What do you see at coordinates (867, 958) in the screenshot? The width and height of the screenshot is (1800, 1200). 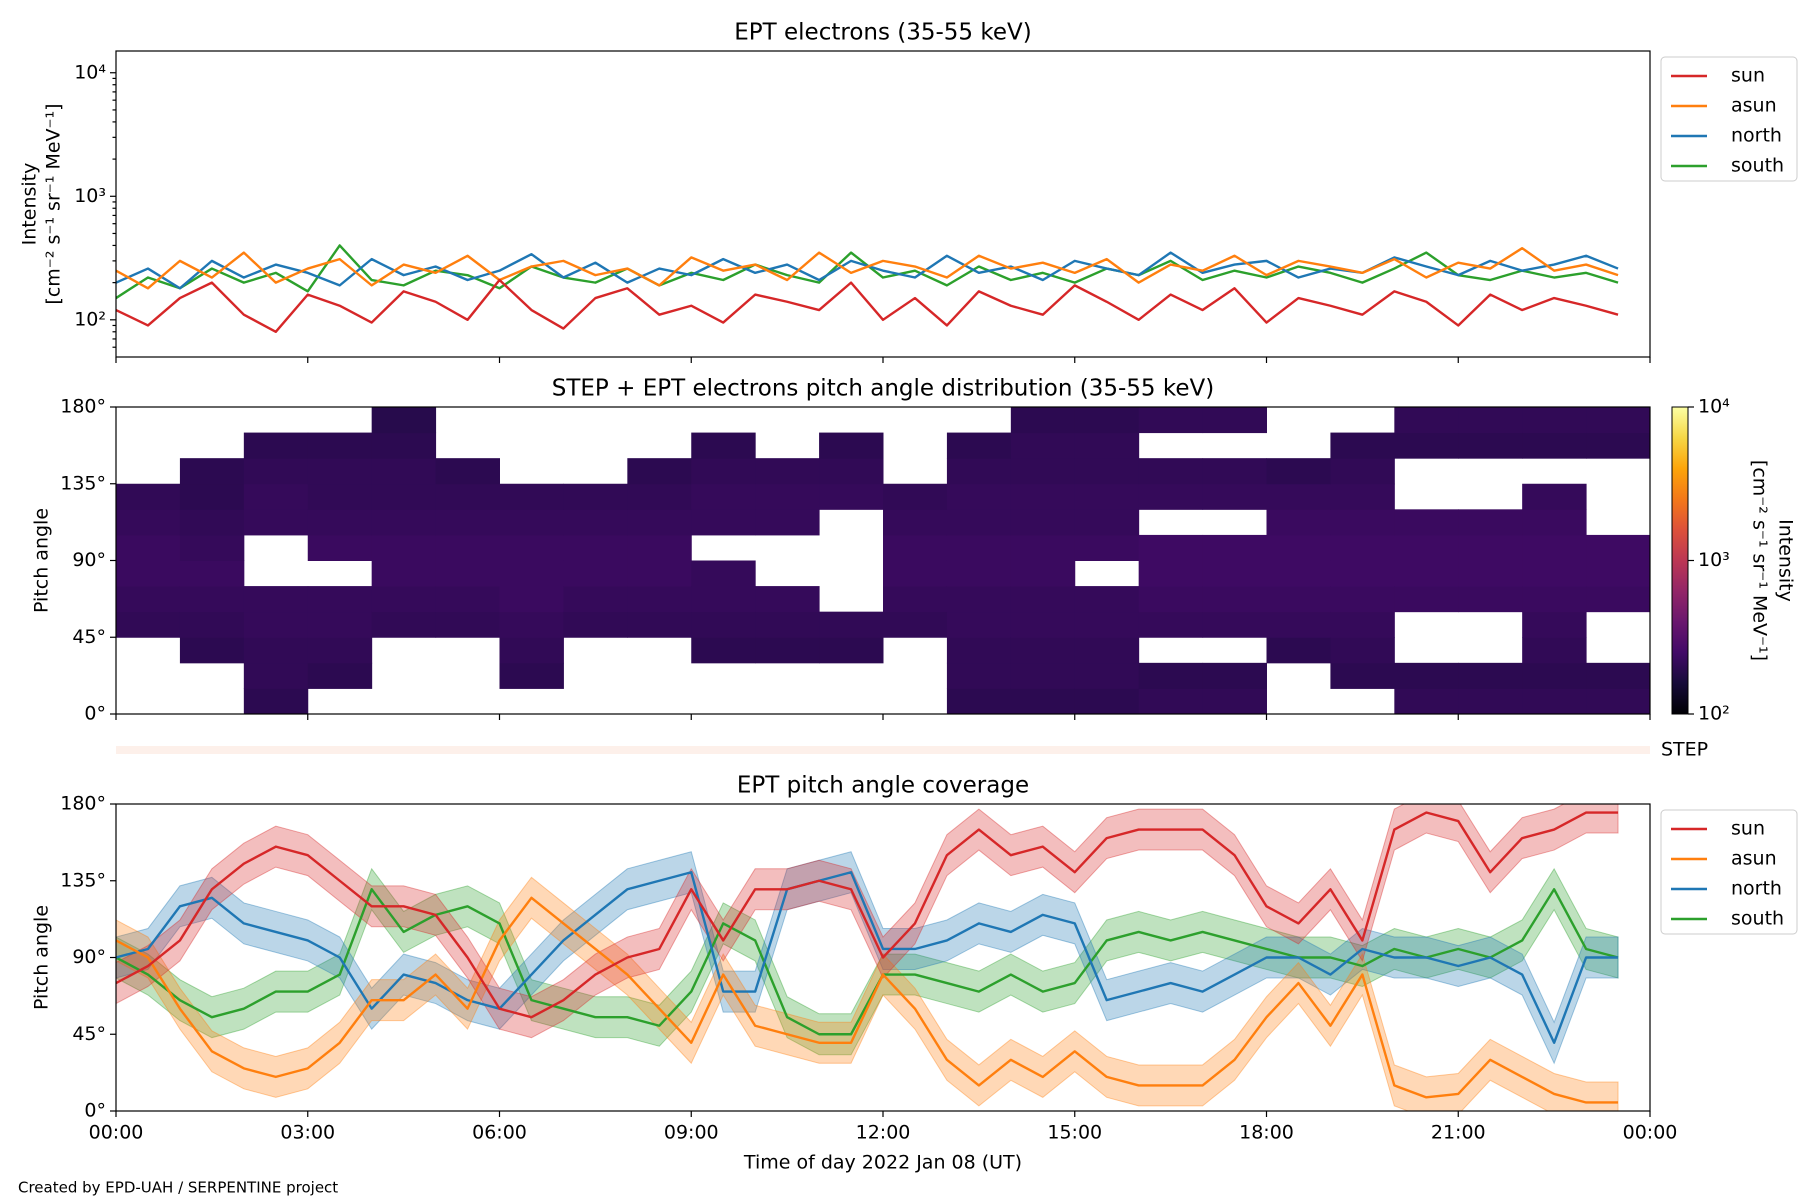 I see `uncertainty-band` at bounding box center [867, 958].